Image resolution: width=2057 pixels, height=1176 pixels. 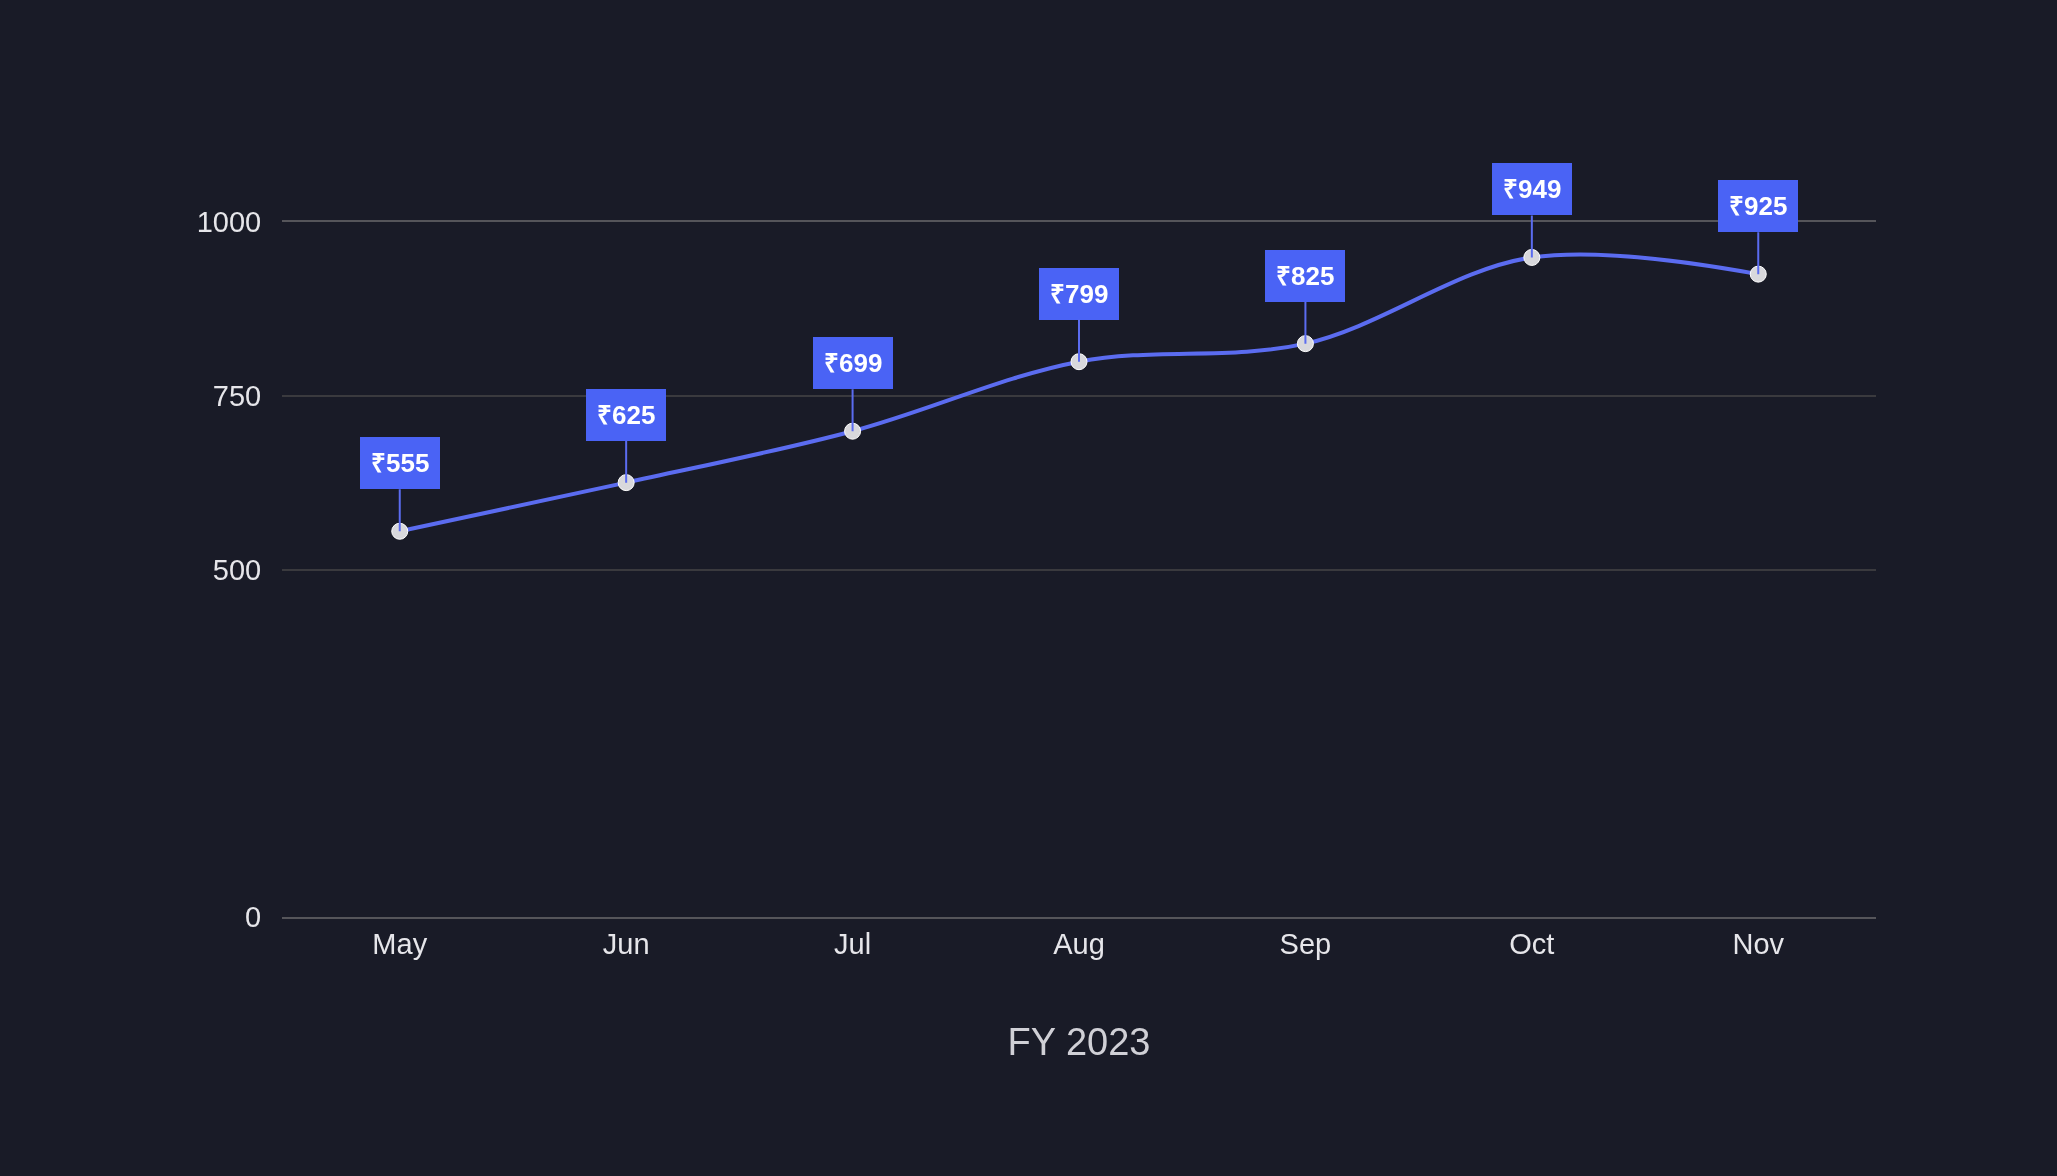 I want to click on y-tick-label: 750, so click(x=237, y=395).